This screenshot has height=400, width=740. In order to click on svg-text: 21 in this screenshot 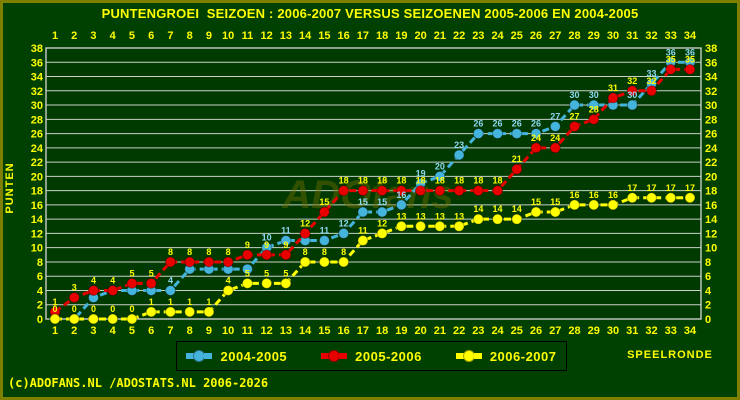, I will do `click(440, 331)`.